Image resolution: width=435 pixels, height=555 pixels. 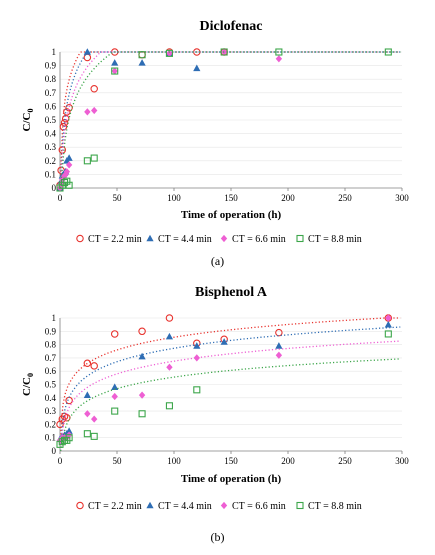 I want to click on panel-label-a: (a), so click(x=217, y=261).